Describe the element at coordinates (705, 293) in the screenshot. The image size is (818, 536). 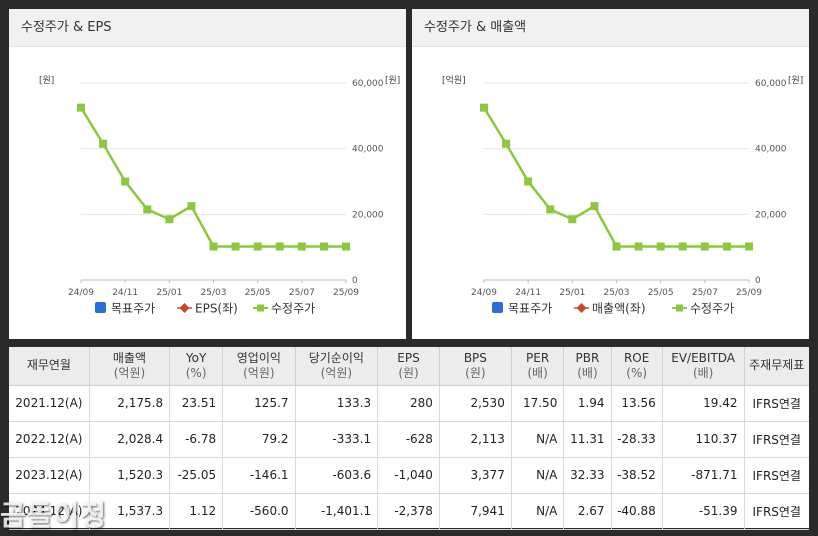
I see `x-tick-label: 25/07` at that location.